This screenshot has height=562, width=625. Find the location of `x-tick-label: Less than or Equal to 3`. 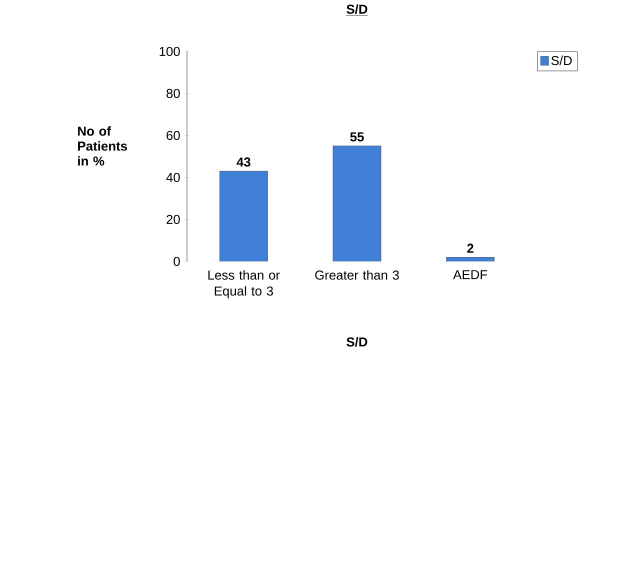

x-tick-label: Less than or Equal to 3 is located at coordinates (244, 284).